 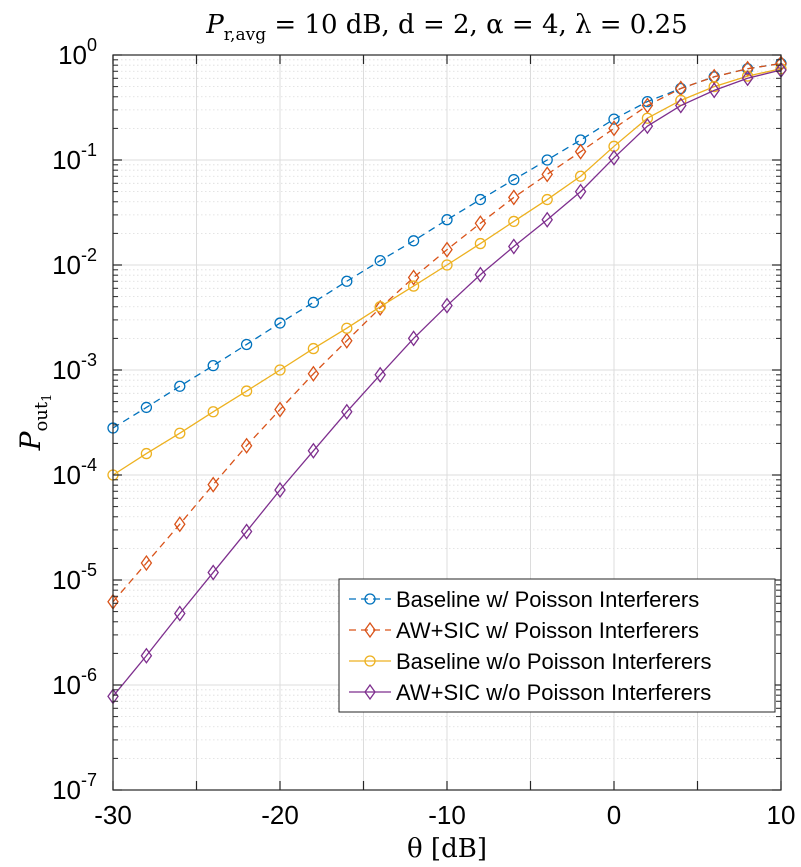 What do you see at coordinates (74, 420) in the screenshot?
I see `y-tick-labels: 10⁻⁷ 10⁻⁶ 10⁻⁵ 10⁻⁴ 10⁻³ 10⁻² 10⁻¹ 10⁰` at bounding box center [74, 420].